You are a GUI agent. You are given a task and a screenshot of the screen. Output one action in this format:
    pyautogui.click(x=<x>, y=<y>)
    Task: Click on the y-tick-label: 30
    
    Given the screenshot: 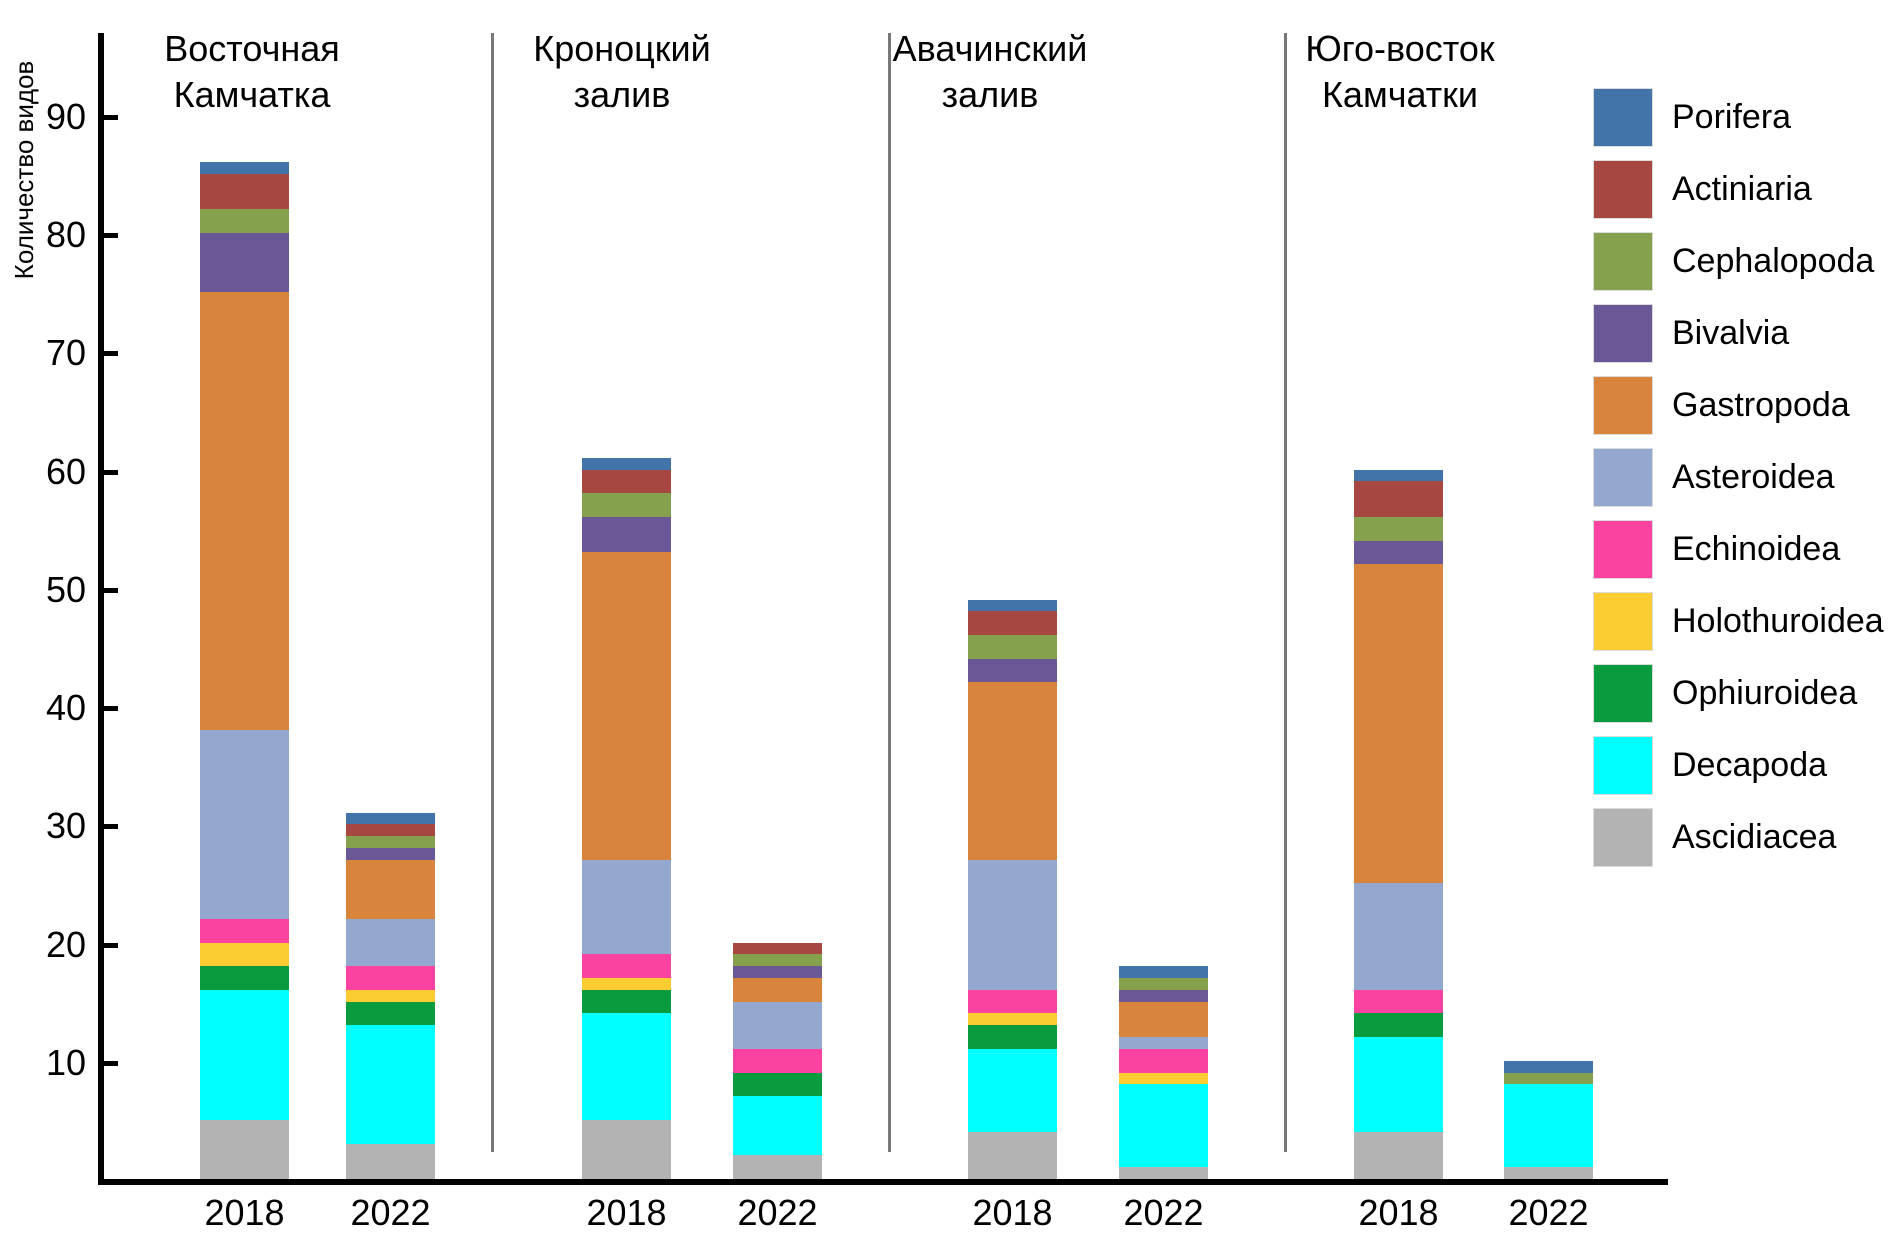 What is the action you would take?
    pyautogui.click(x=65, y=826)
    